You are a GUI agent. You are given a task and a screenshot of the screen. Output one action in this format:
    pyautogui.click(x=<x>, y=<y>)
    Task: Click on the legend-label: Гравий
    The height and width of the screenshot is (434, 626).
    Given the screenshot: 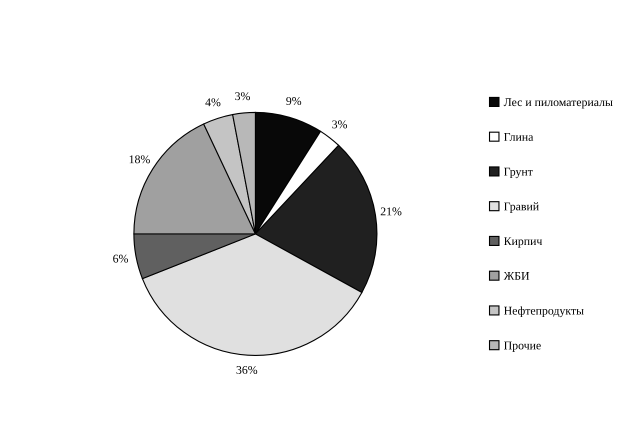 What is the action you would take?
    pyautogui.click(x=521, y=207)
    